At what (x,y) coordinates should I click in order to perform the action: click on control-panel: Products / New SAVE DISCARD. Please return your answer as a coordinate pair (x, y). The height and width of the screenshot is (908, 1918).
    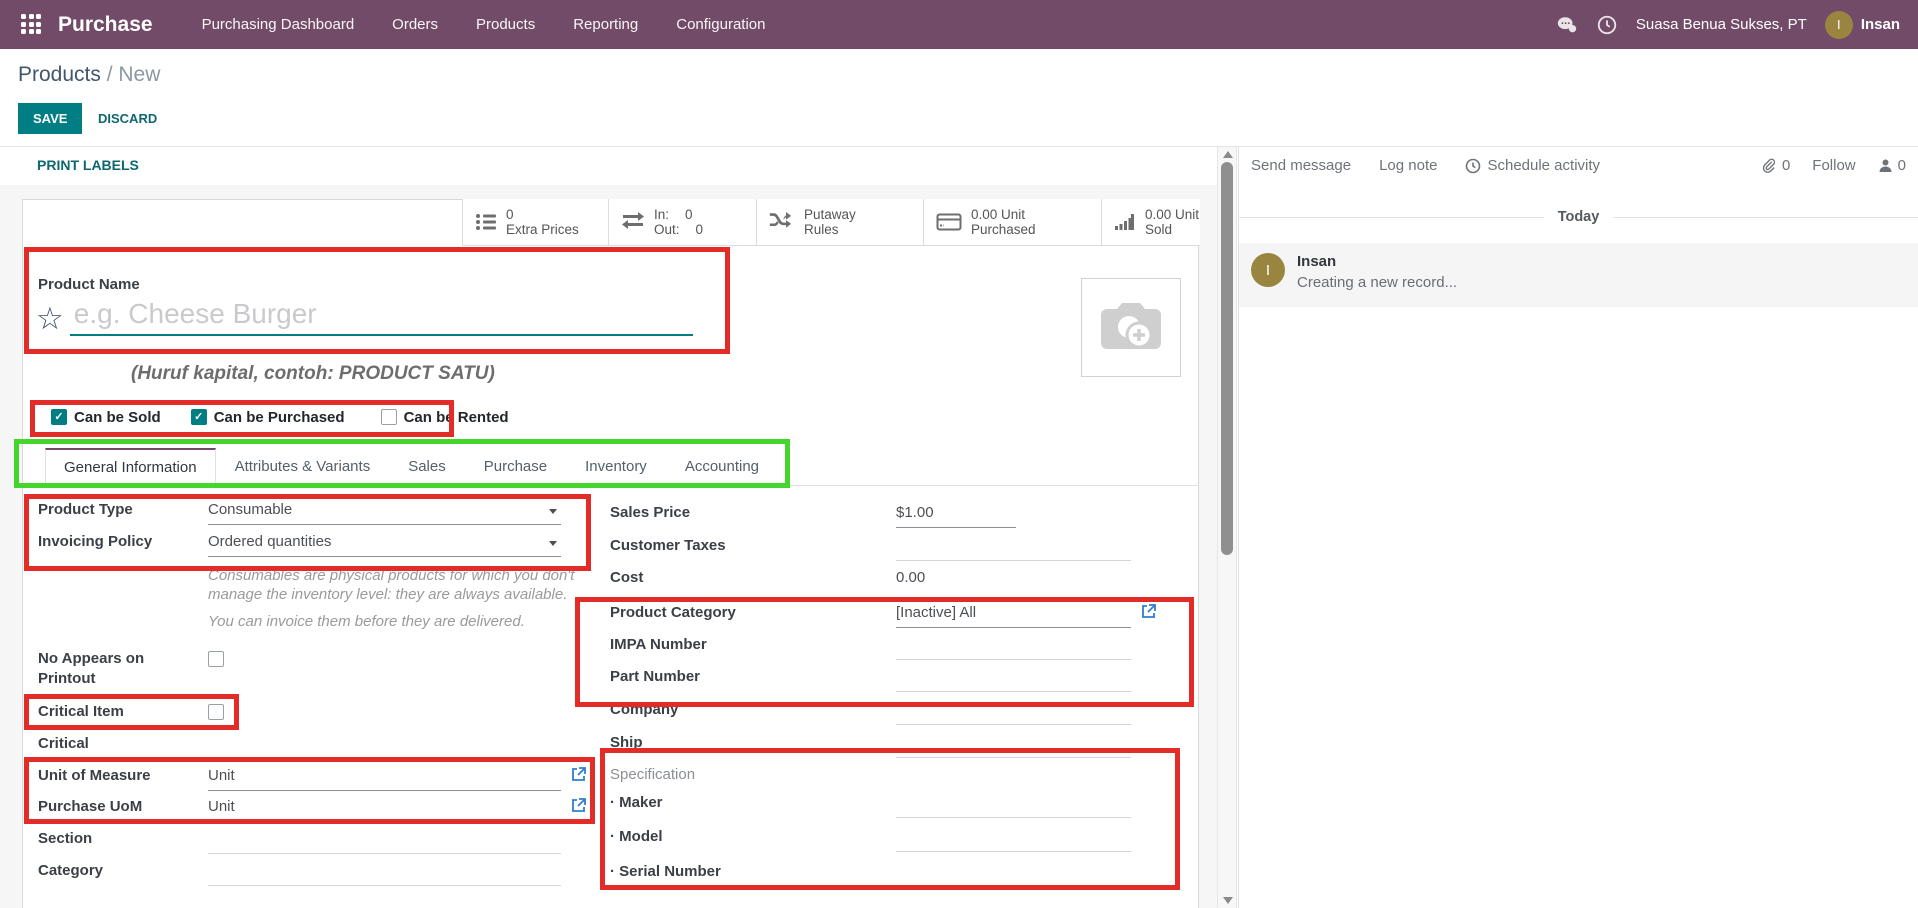
    Looking at the image, I should click on (959, 98).